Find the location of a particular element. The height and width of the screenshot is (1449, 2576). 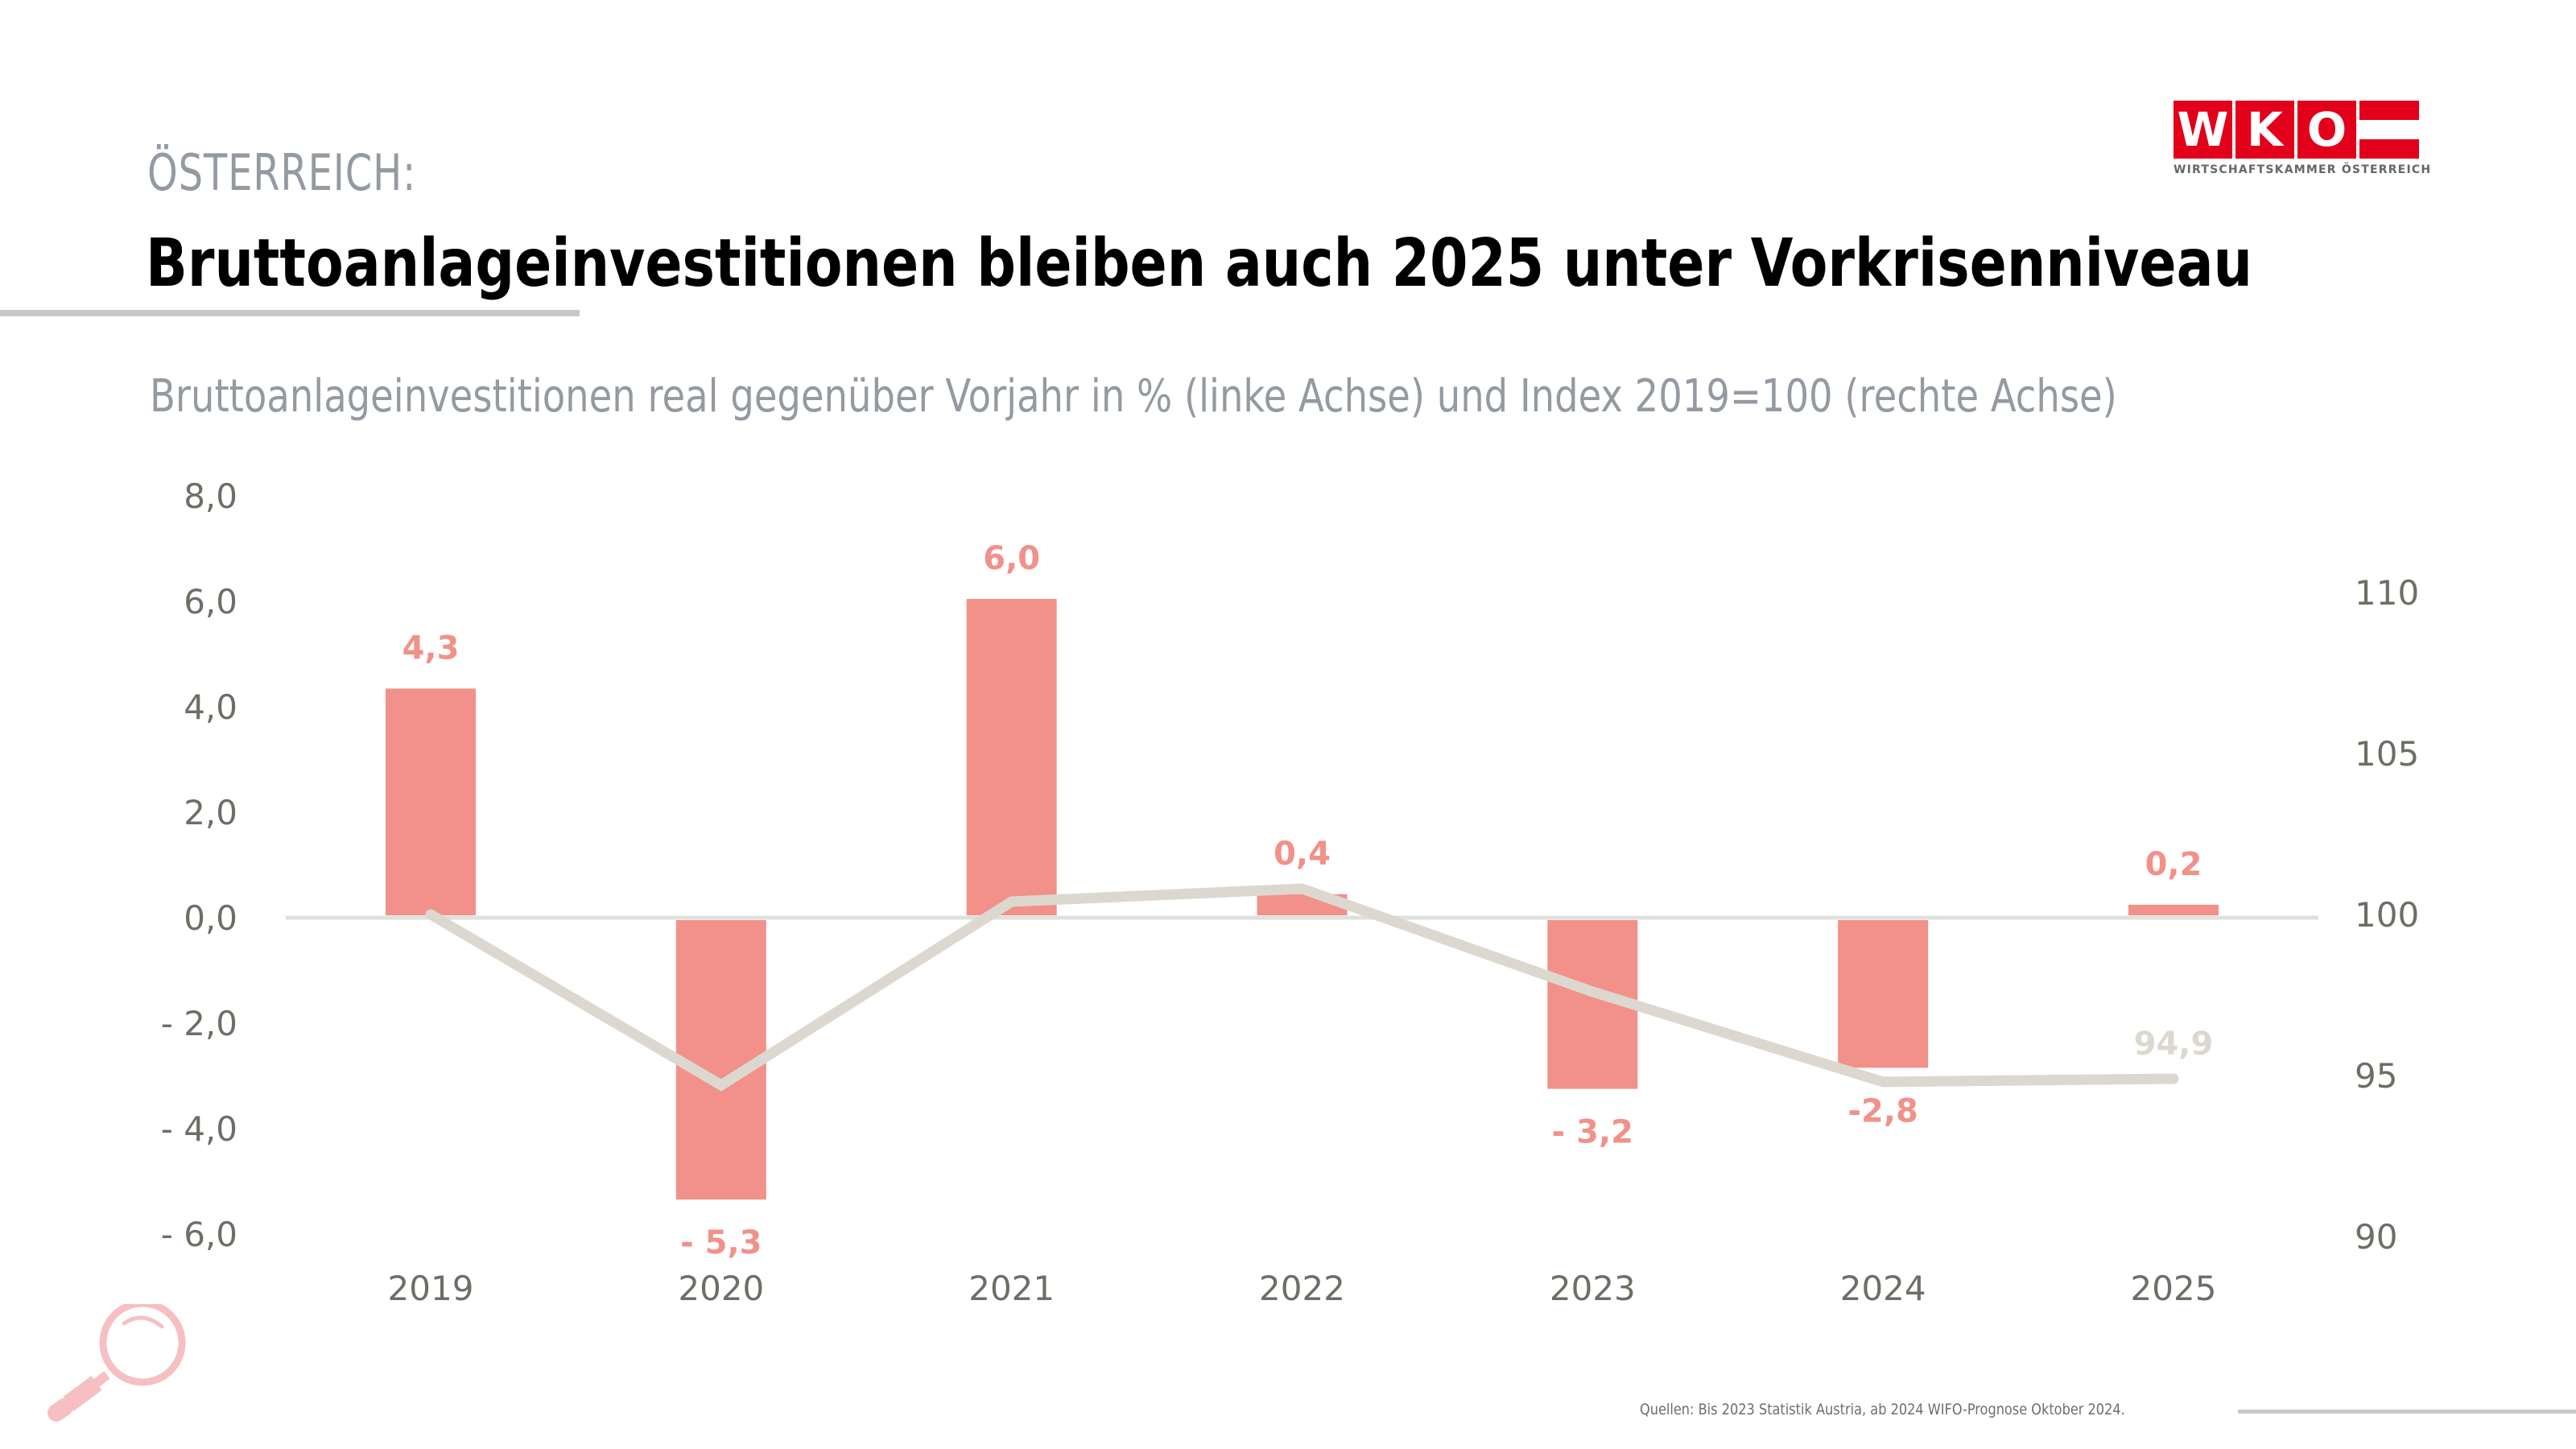

y-right-tick-label: 110 is located at coordinates (2387, 593).